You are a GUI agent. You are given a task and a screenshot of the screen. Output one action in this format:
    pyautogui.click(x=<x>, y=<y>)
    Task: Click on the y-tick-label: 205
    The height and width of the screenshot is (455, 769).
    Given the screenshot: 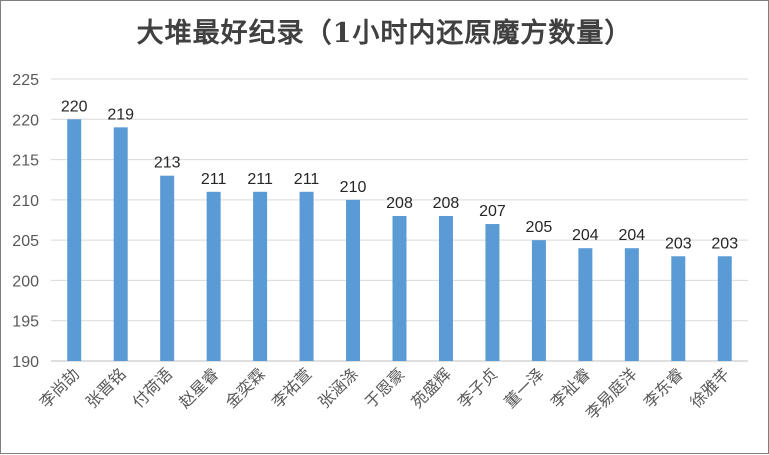 What is the action you would take?
    pyautogui.click(x=25, y=241)
    